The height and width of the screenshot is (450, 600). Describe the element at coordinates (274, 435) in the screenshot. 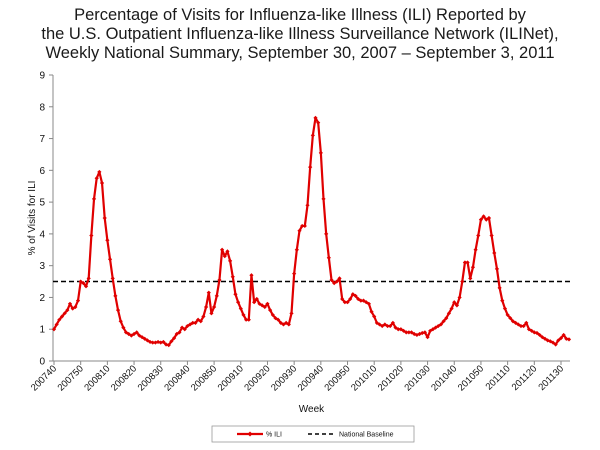

I see `legend-label-ili: % ILI` at that location.